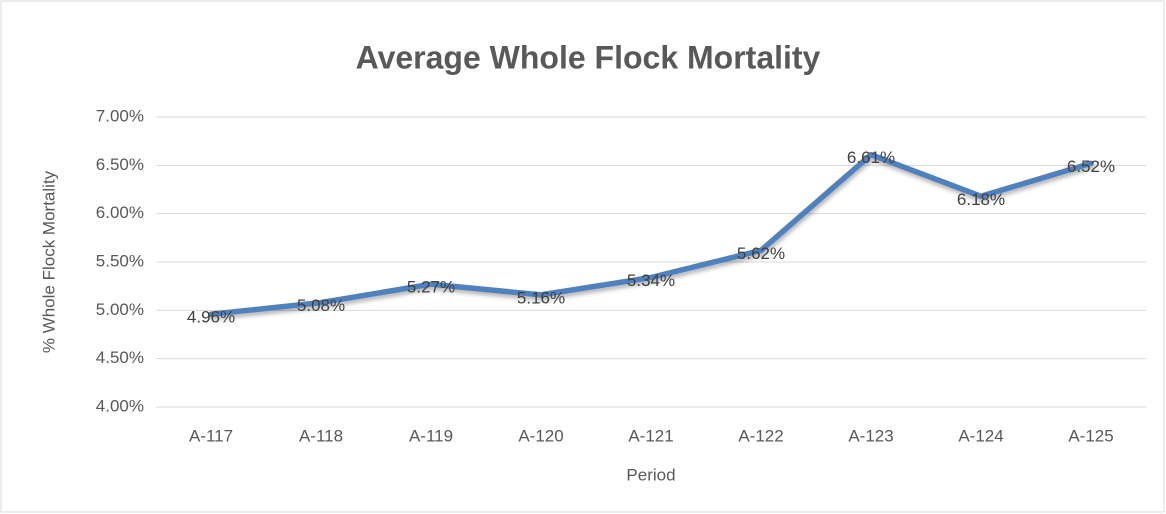 The height and width of the screenshot is (514, 1166). Describe the element at coordinates (870, 435) in the screenshot. I see `x-tick-label: A-123` at that location.